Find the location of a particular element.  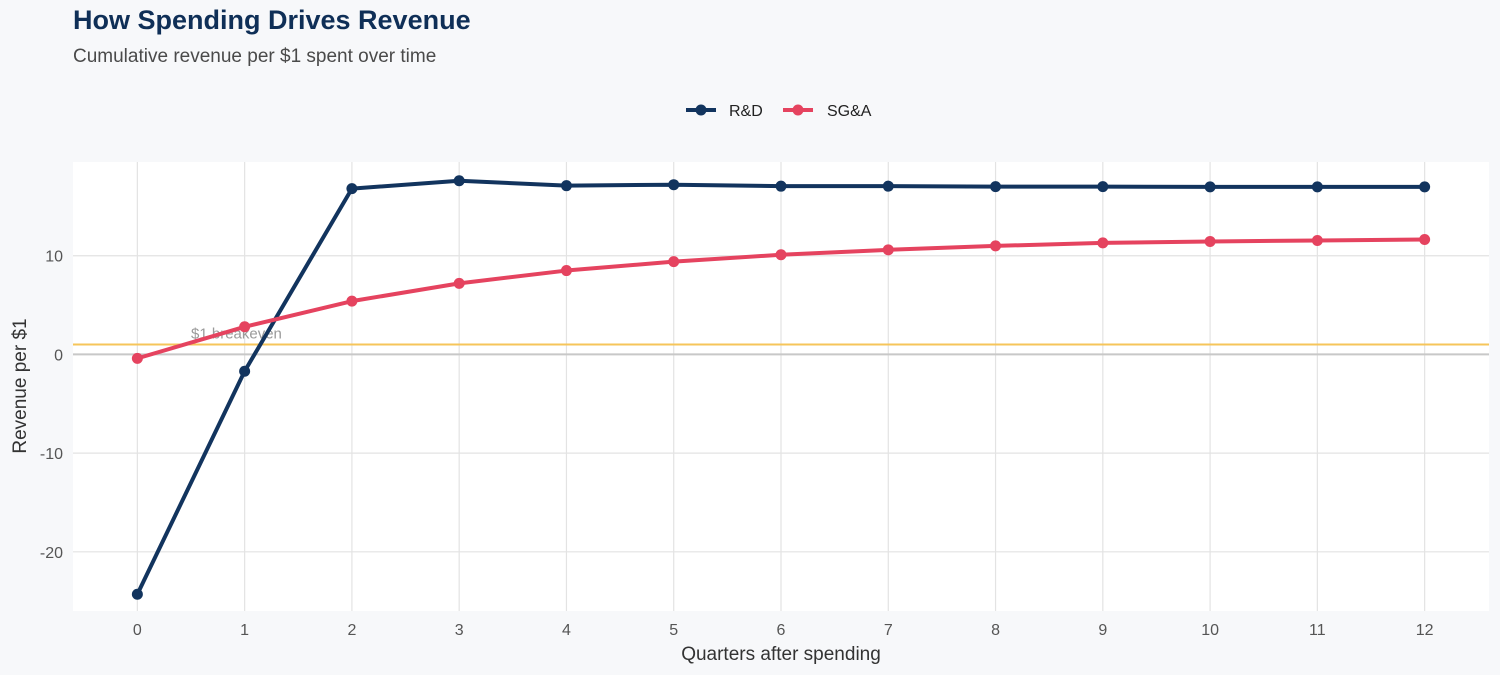

legend-label-sga: SG&A is located at coordinates (849, 111).